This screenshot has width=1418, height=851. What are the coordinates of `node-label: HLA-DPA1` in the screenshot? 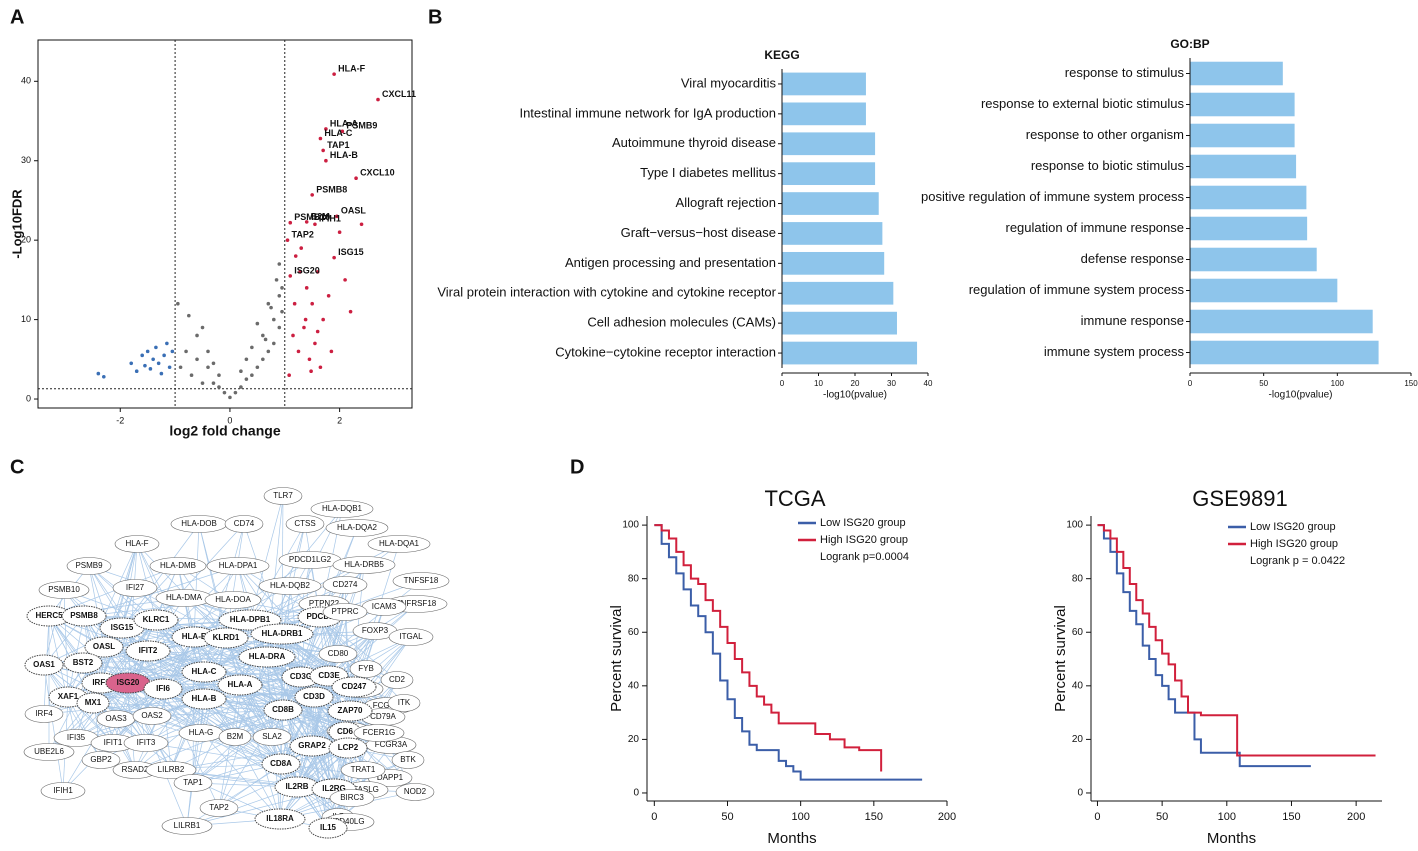 It's located at (238, 565).